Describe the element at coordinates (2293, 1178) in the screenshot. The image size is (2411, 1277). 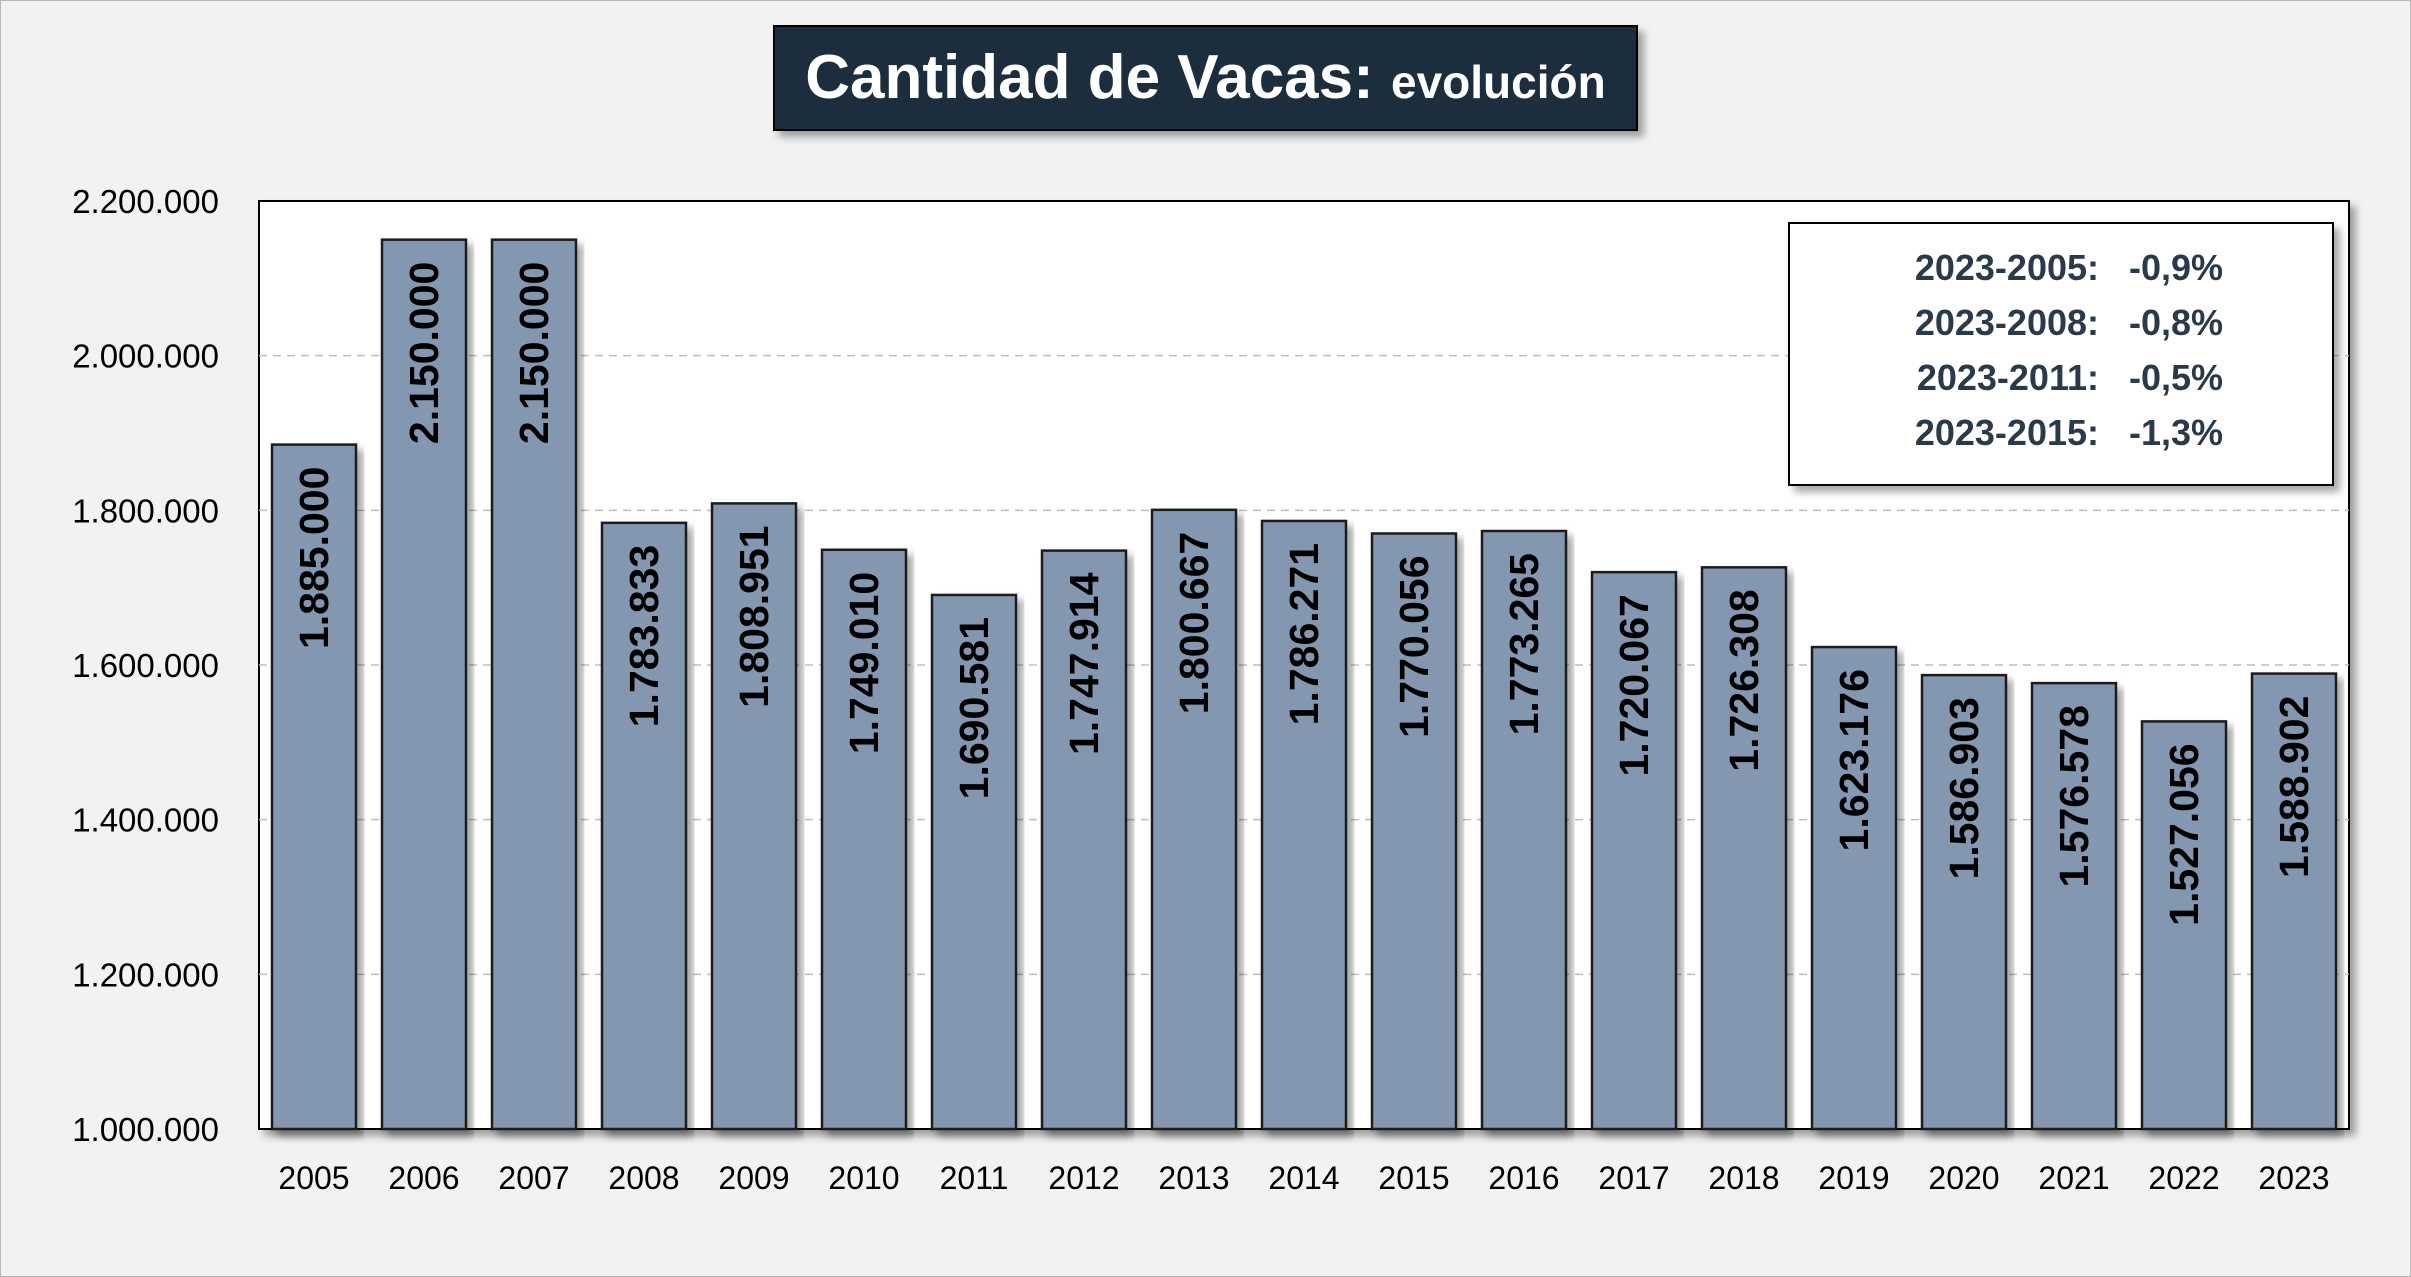
I see `x-tick-label: 2023` at that location.